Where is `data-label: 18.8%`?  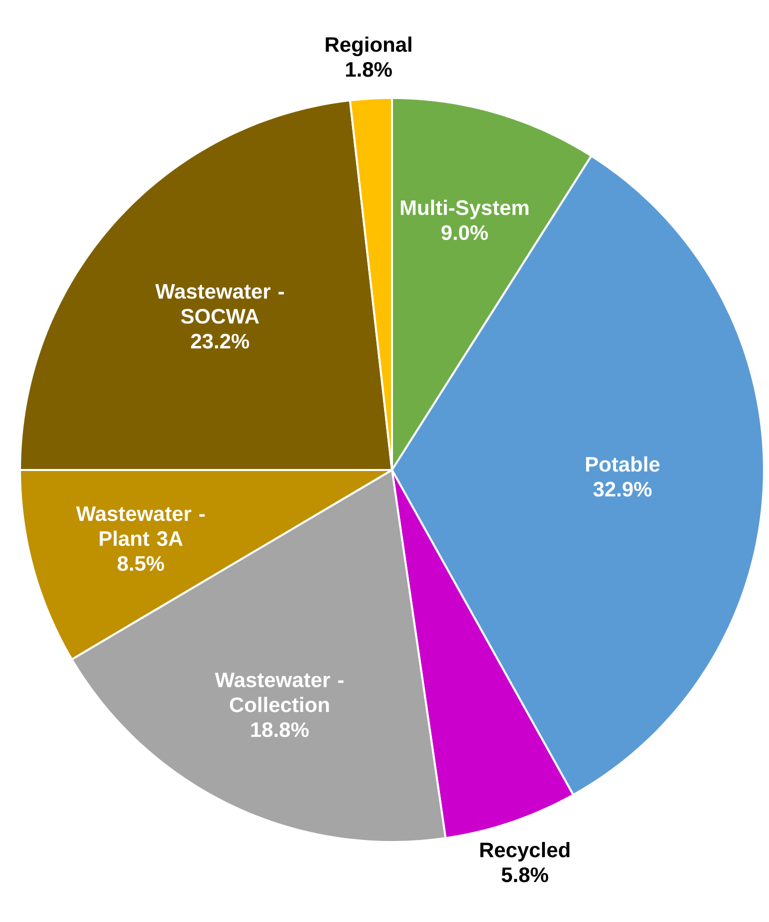
data-label: 18.8% is located at coordinates (280, 730).